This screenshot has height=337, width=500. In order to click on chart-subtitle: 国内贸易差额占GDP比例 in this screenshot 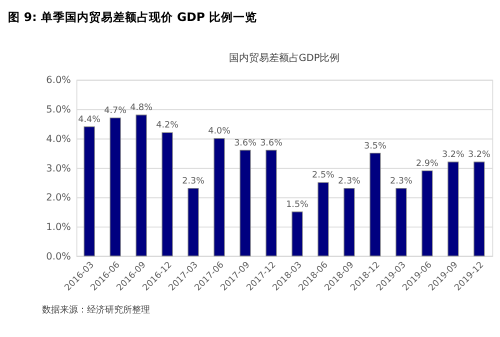, I will do `click(284, 58)`.